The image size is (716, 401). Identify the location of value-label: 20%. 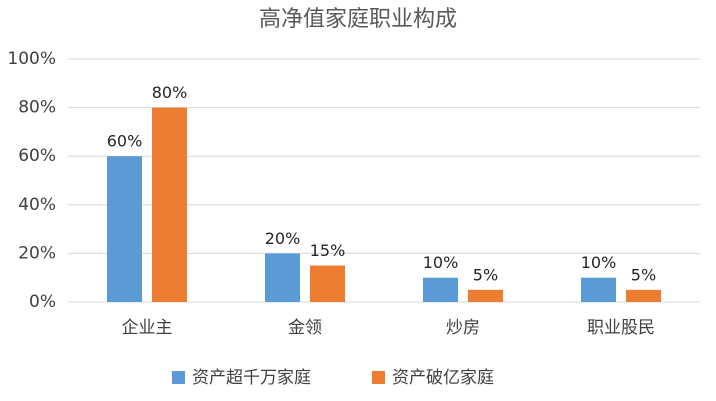
(283, 238).